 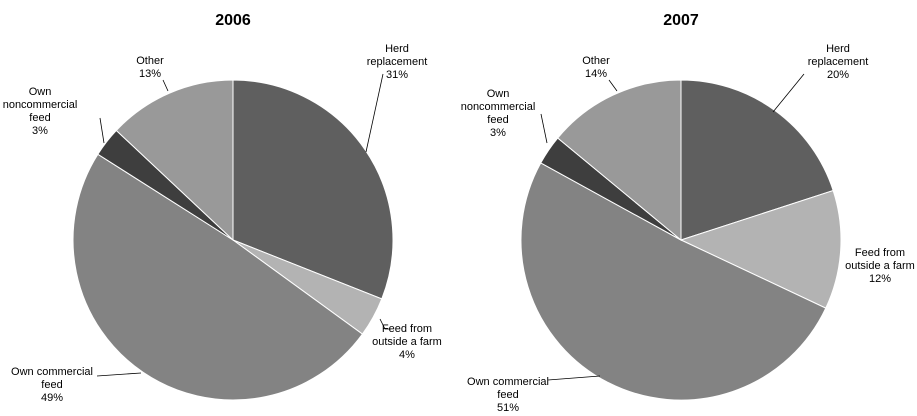 I want to click on chart-title-2007: 2007, so click(x=681, y=20).